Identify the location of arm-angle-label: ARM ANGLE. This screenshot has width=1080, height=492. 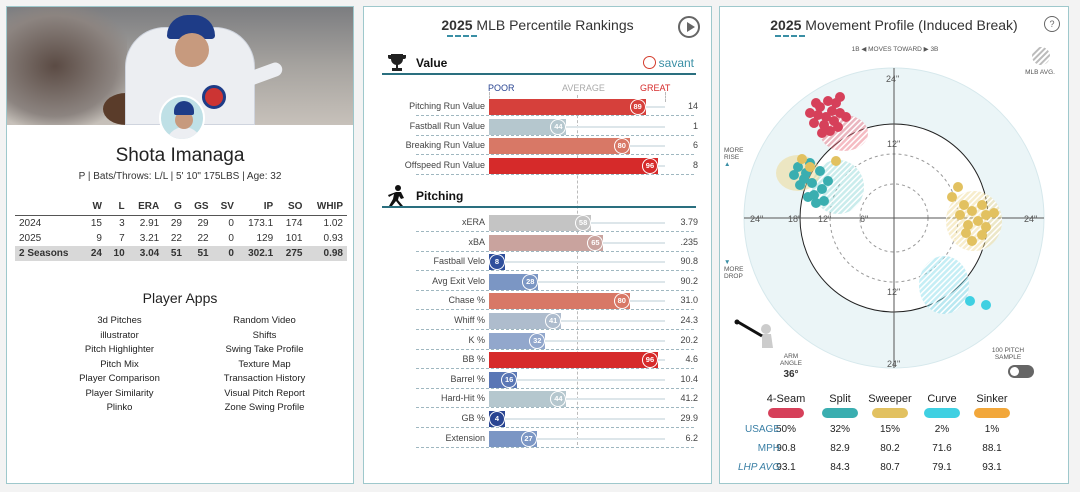
(791, 360).